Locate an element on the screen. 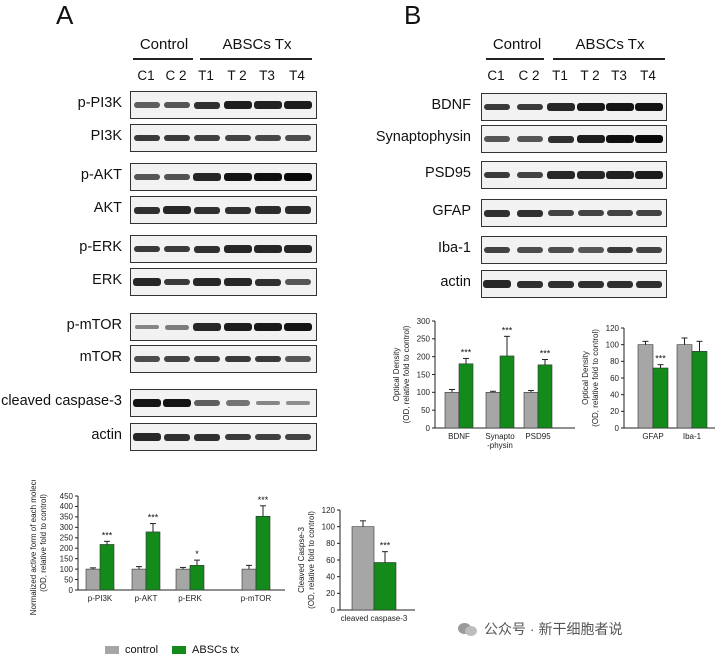 Image resolution: width=720 pixels, height=657 pixels. panel-a-lane-label: C 2 is located at coordinates (176, 75).